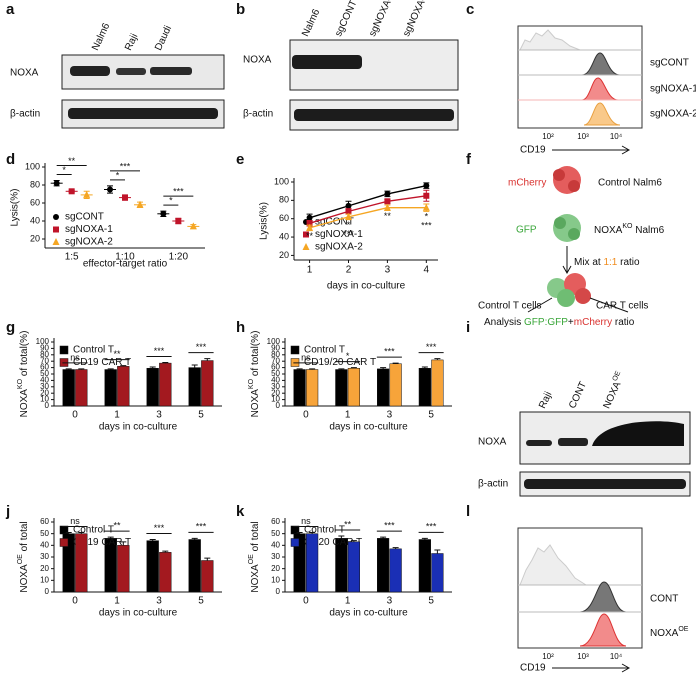 The image size is (696, 676). I want to click on flow-frame, so click(580, 77).